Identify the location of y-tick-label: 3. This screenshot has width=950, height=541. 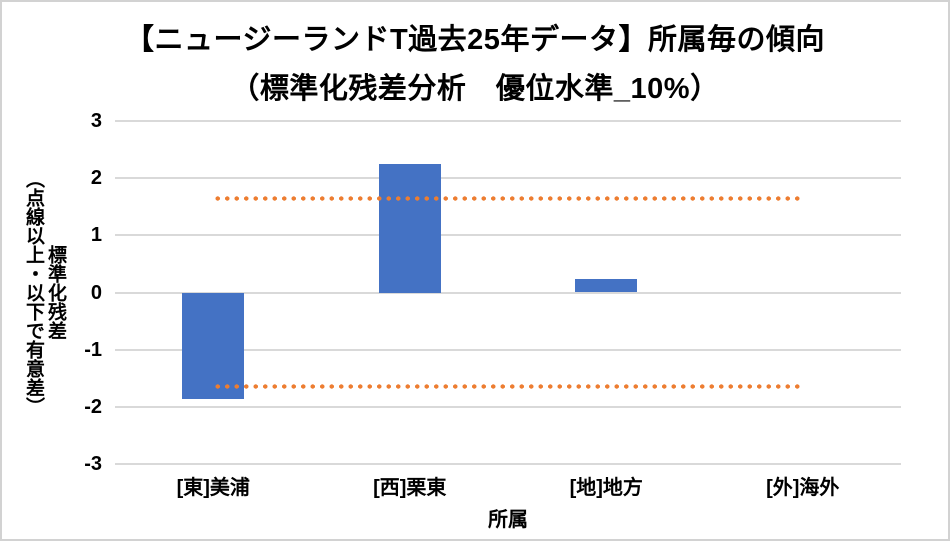
(96, 121).